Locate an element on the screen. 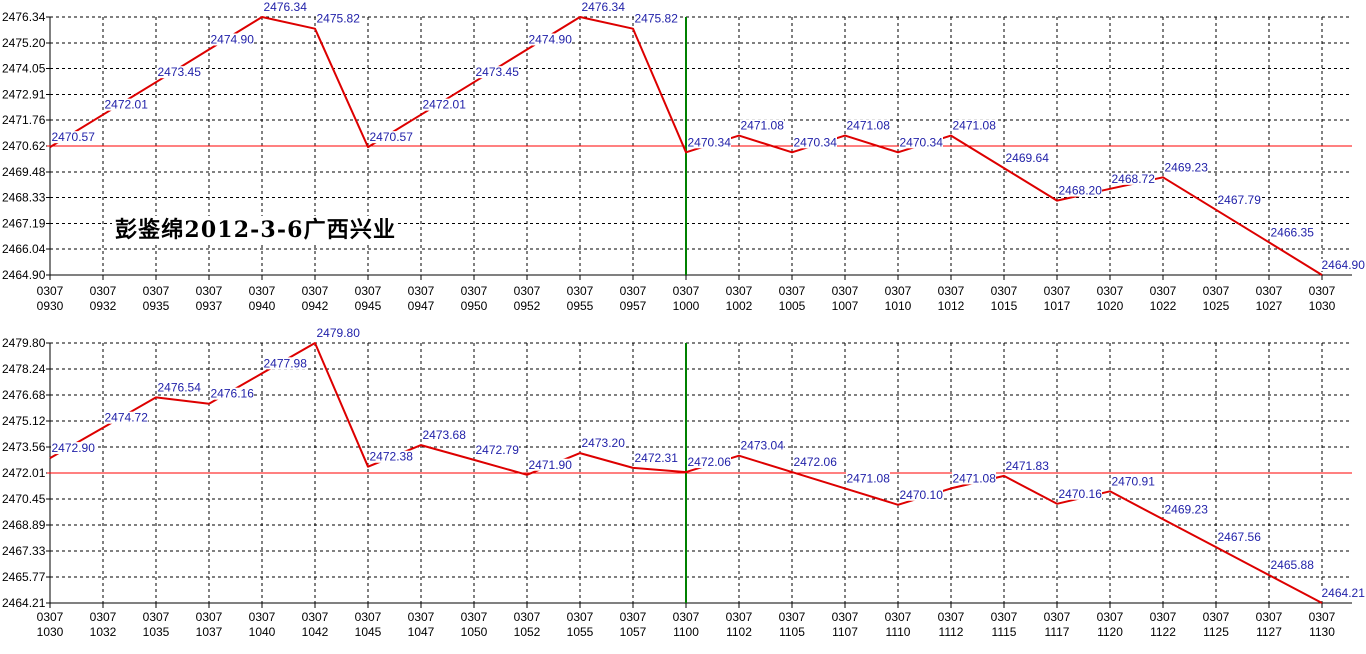 The image size is (1366, 654). data-label: 2477.98 is located at coordinates (286, 363).